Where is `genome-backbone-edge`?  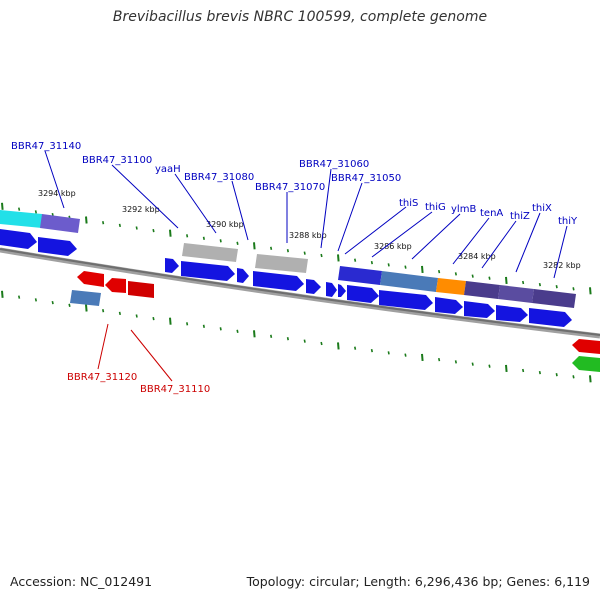
genome-backbone-edge is located at coordinates (300, 292).